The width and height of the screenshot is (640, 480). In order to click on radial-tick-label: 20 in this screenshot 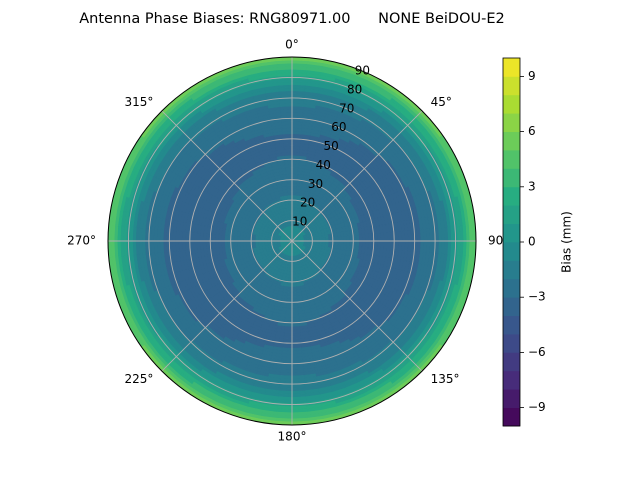, I will do `click(307, 203)`.